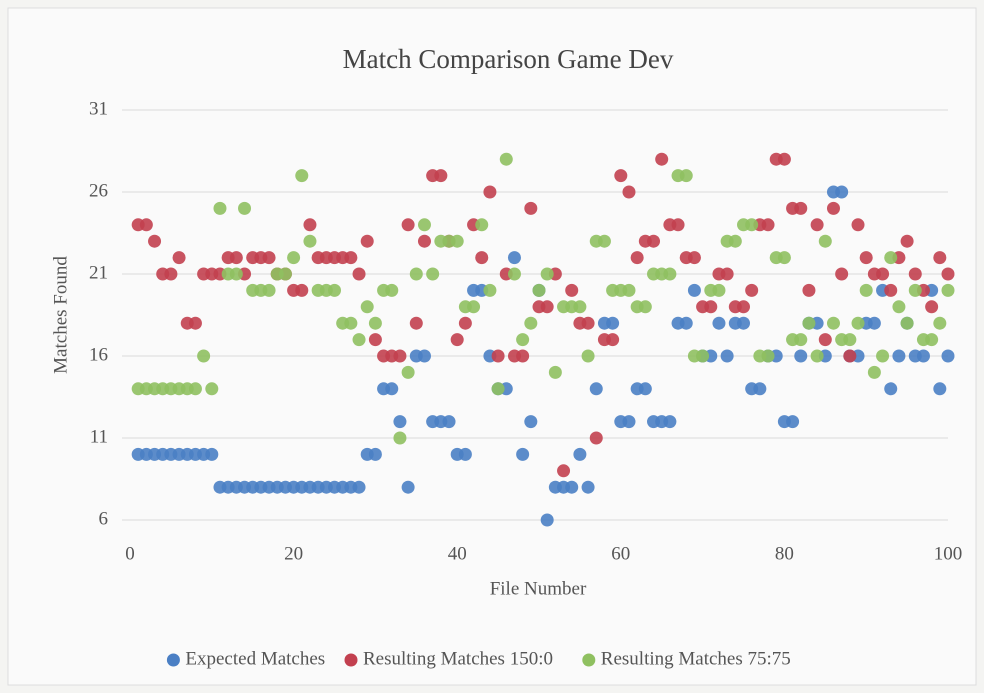  I want to click on y-tick-label: 31, so click(98, 108).